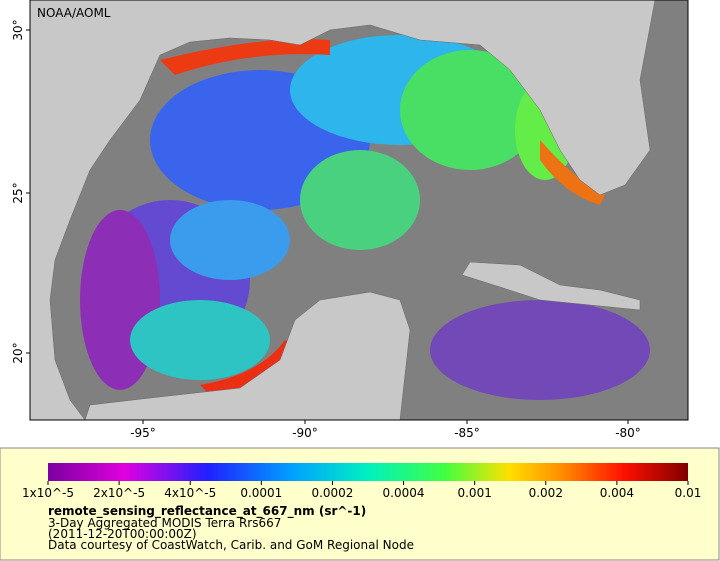 This screenshot has width=720, height=561. Describe the element at coordinates (404, 493) in the screenshot. I see `colorbar-label: 0.0004` at that location.